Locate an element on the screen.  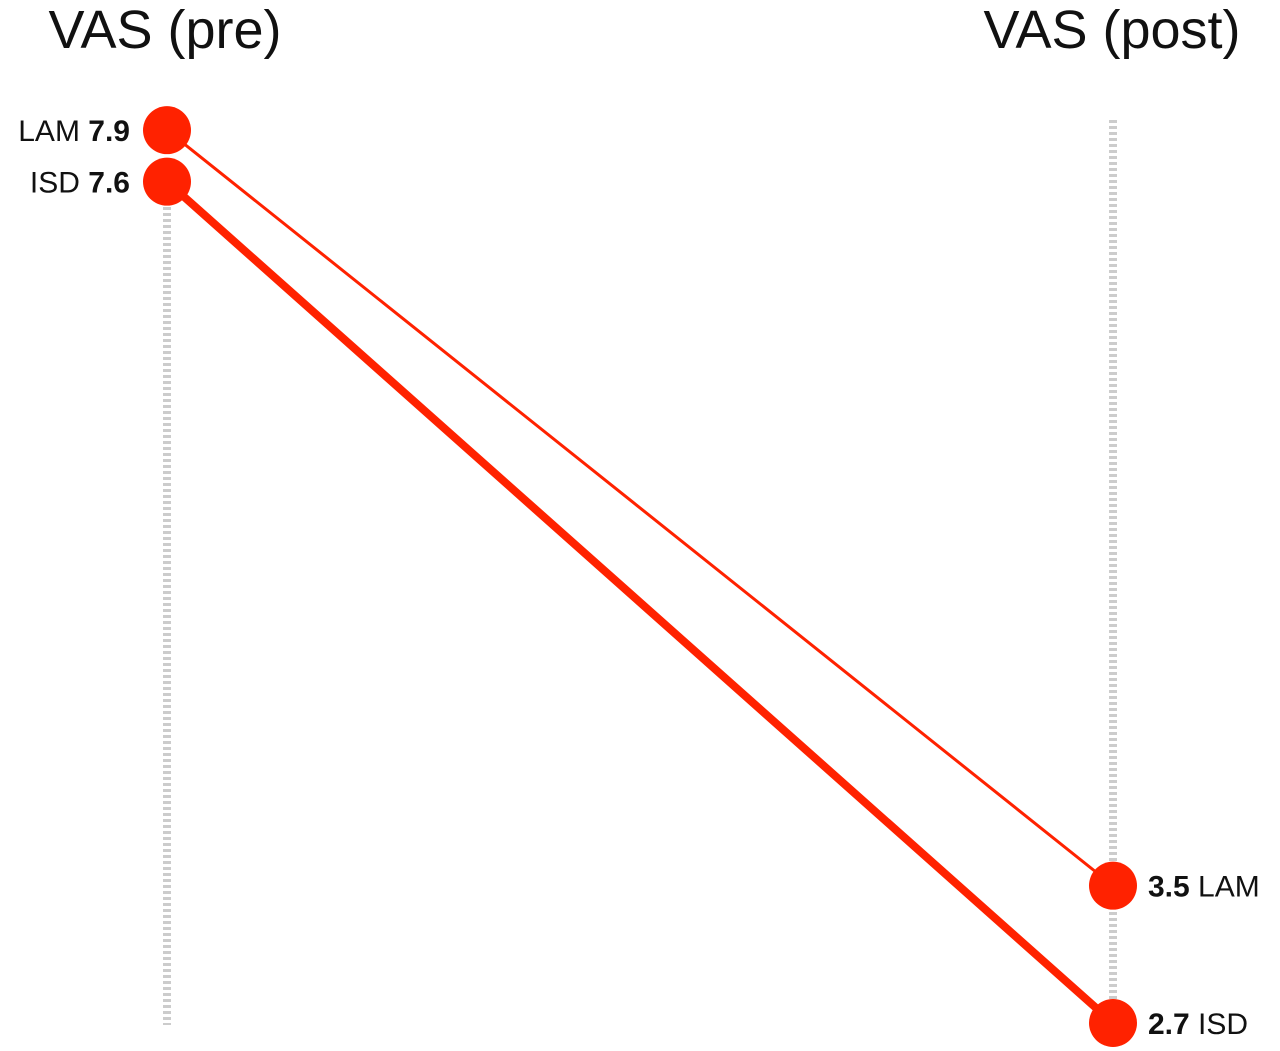
label-pre-value-lam: 7.9 is located at coordinates (109, 131).